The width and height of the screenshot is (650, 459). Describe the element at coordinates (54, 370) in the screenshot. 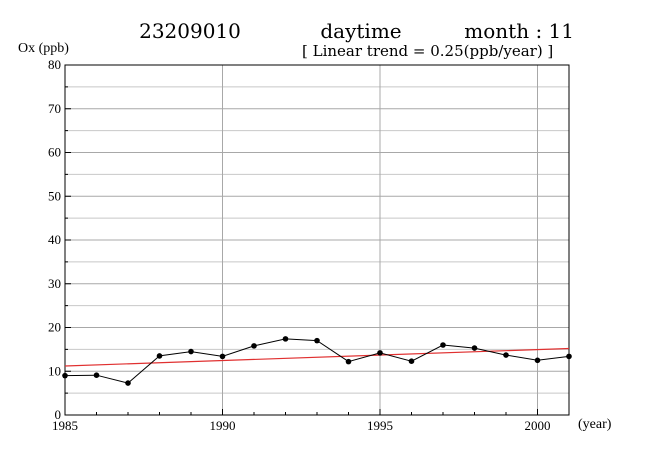

I see `y-tick-label: 10` at that location.